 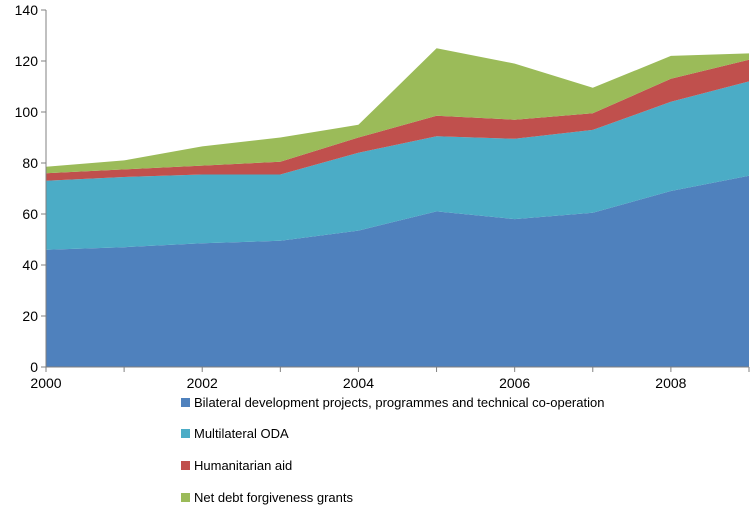 I want to click on y-axis-ticks: 0 20 40 60 80 100 120 140, so click(x=30, y=188).